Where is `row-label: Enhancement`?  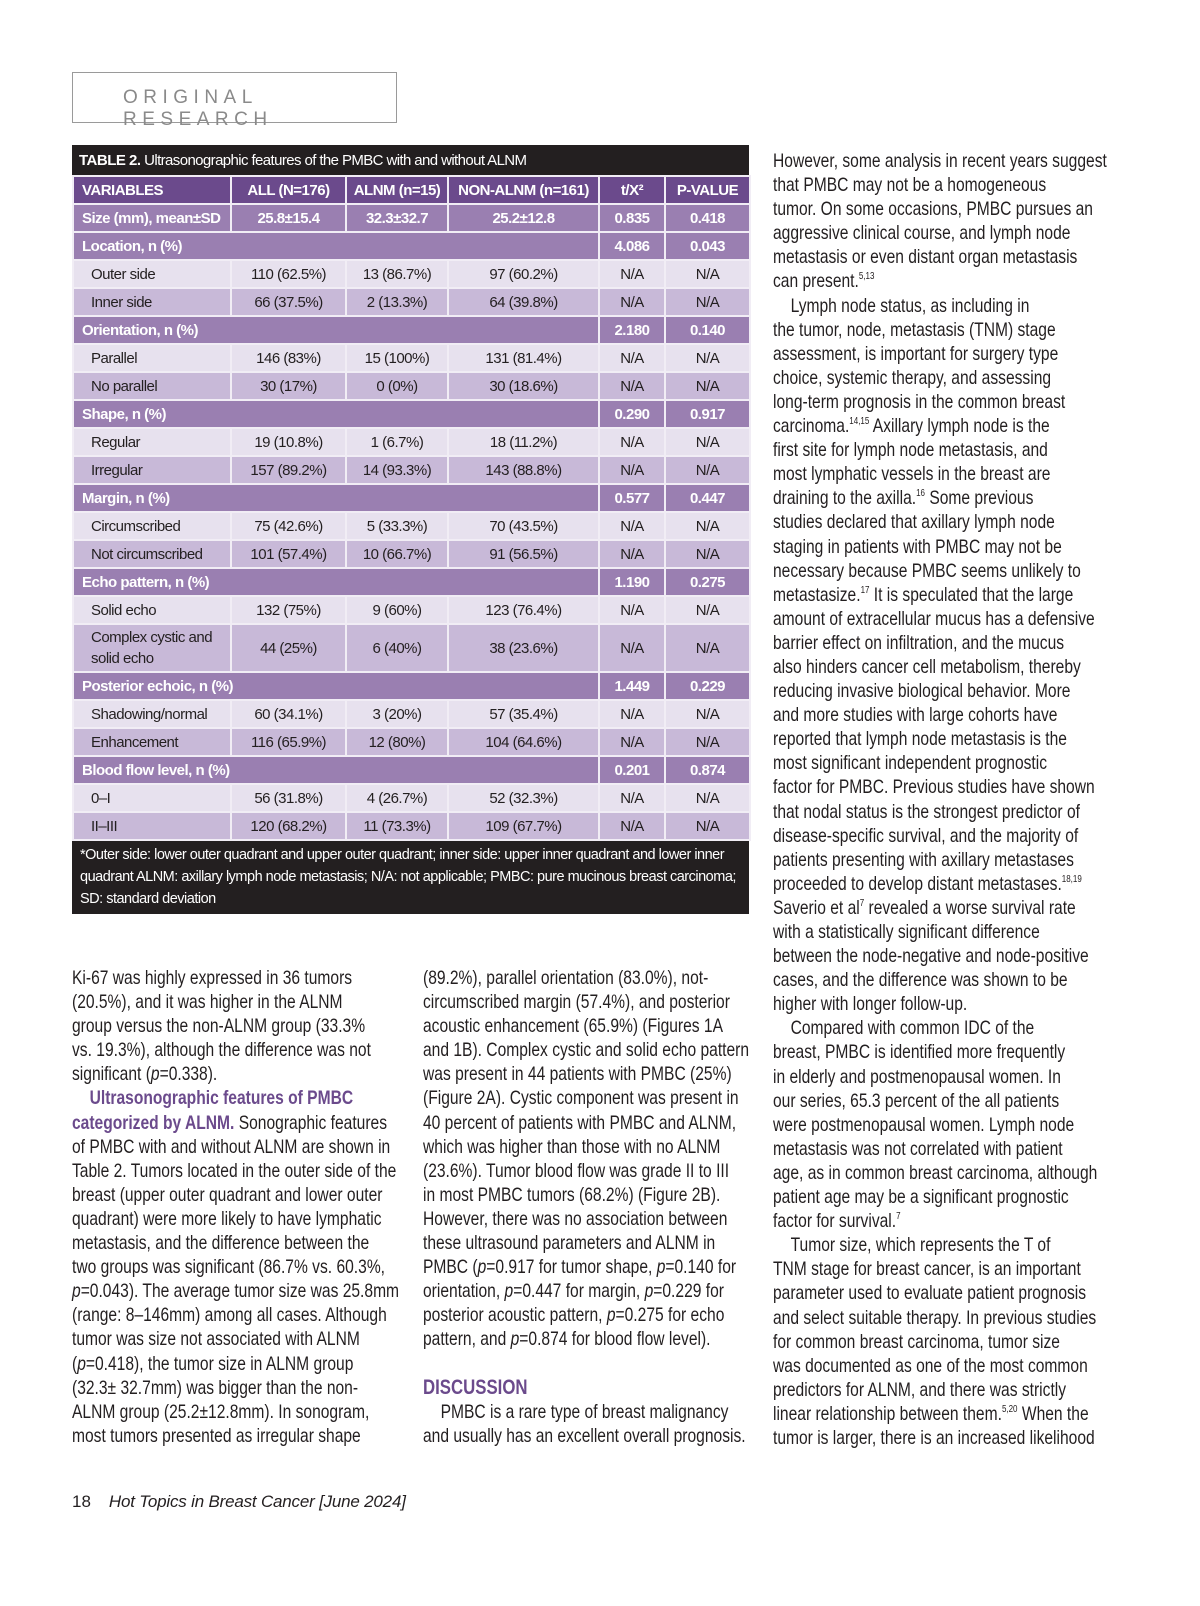
row-label: Enhancement is located at coordinates (152, 742).